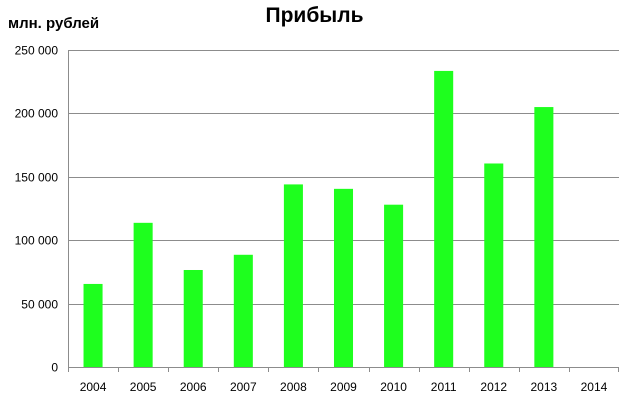  I want to click on y-tick-label: 50 000, so click(39, 305).